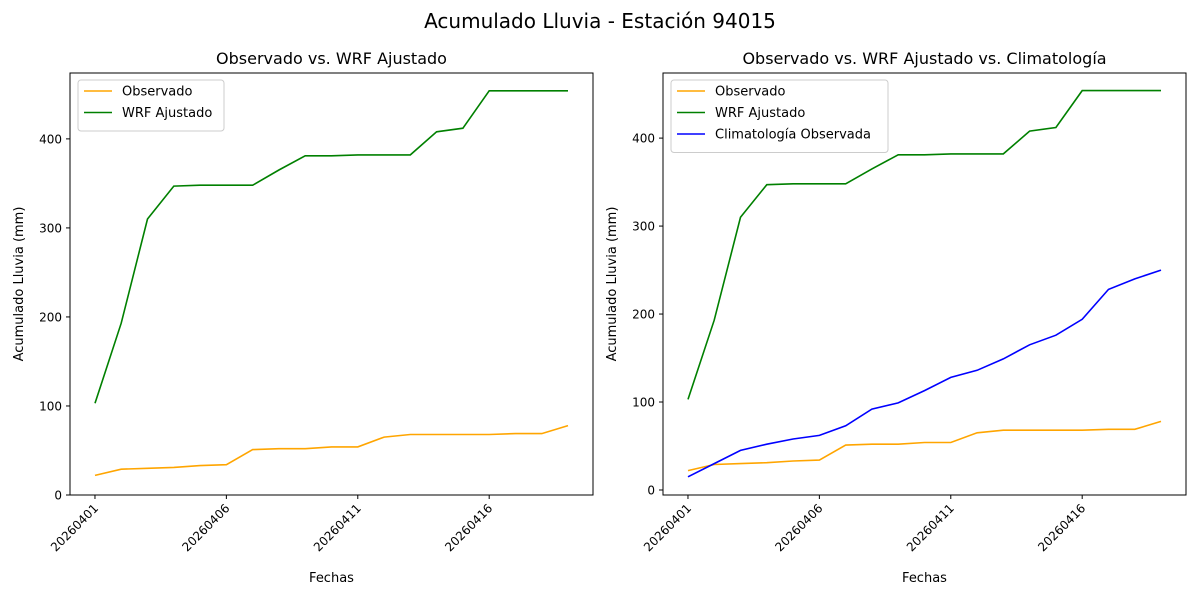 The image size is (1200, 604). What do you see at coordinates (793, 135) in the screenshot?
I see `legend-label: Climatología Observada` at bounding box center [793, 135].